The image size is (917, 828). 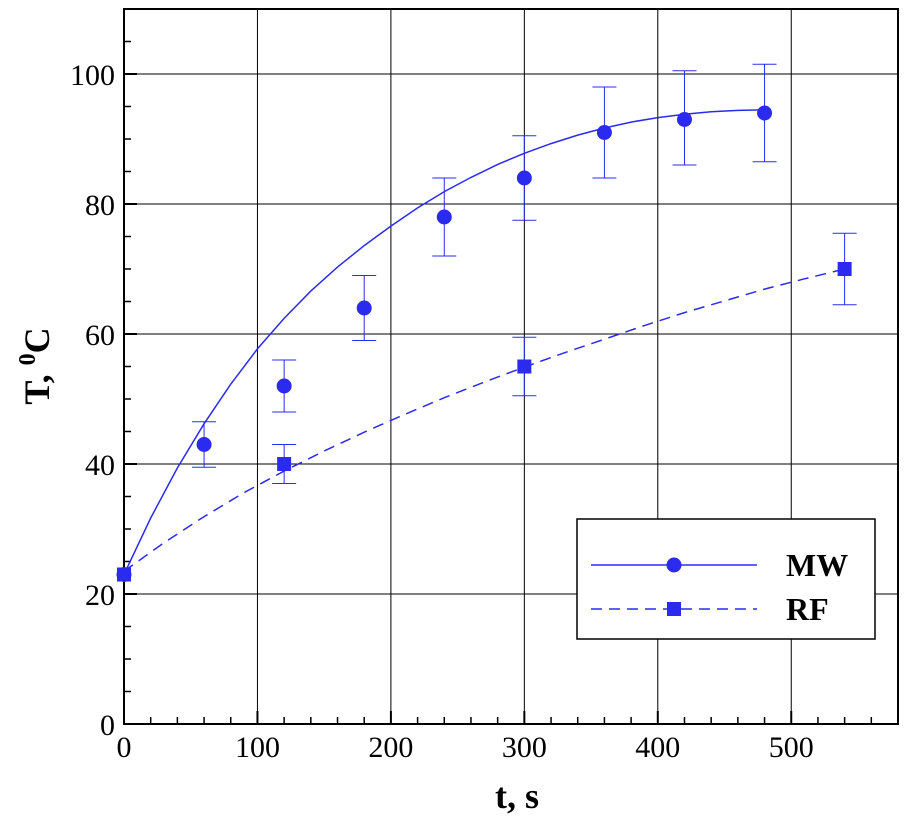 I want to click on y-tick-label: 60, so click(x=100, y=335).